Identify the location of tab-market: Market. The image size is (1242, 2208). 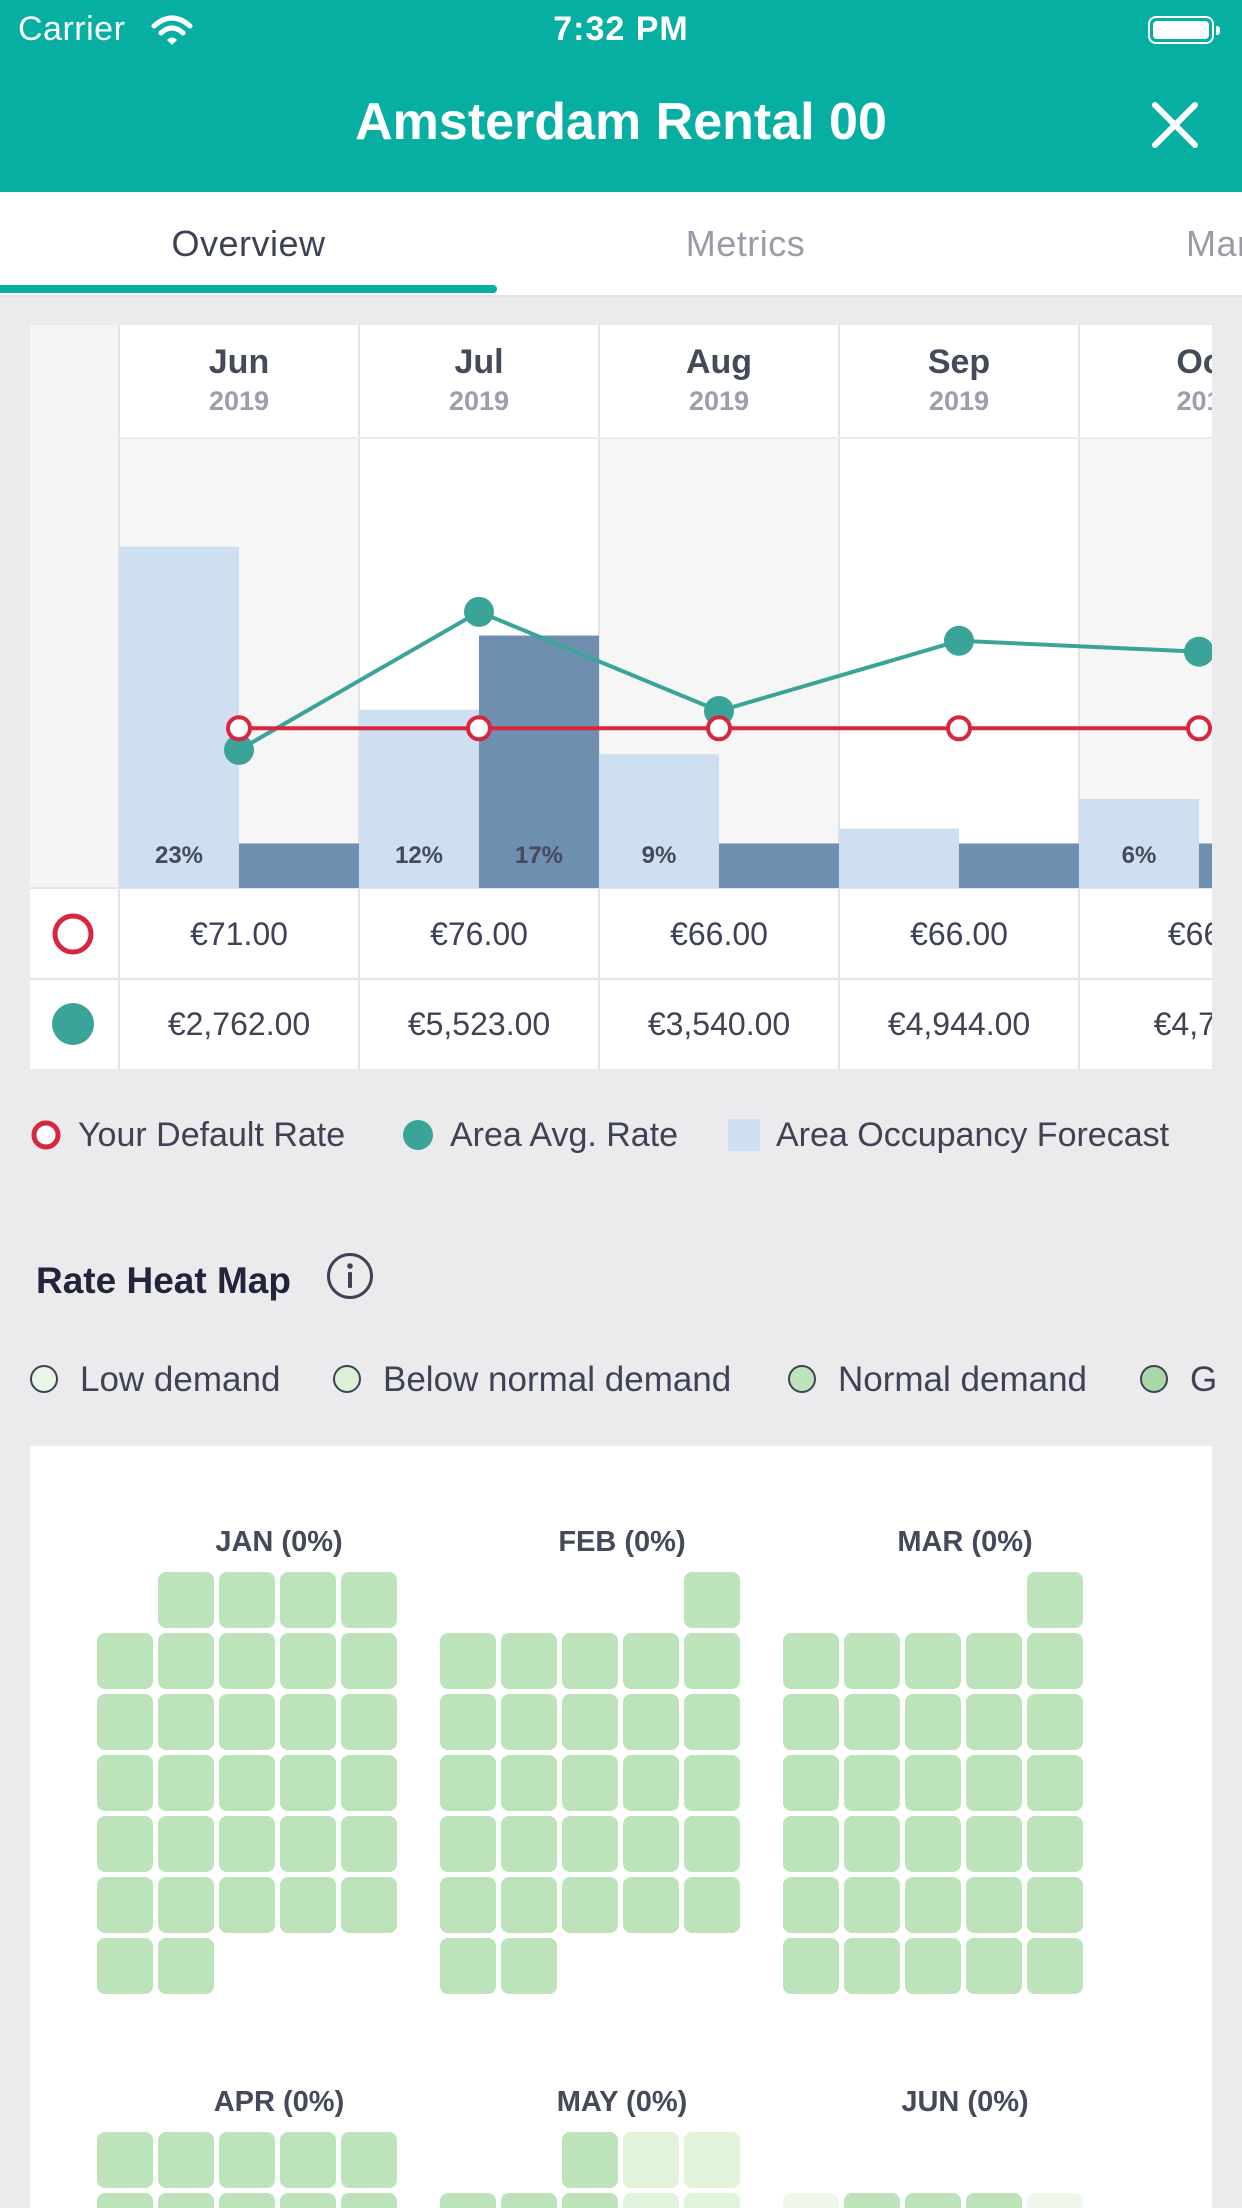
(1213, 243).